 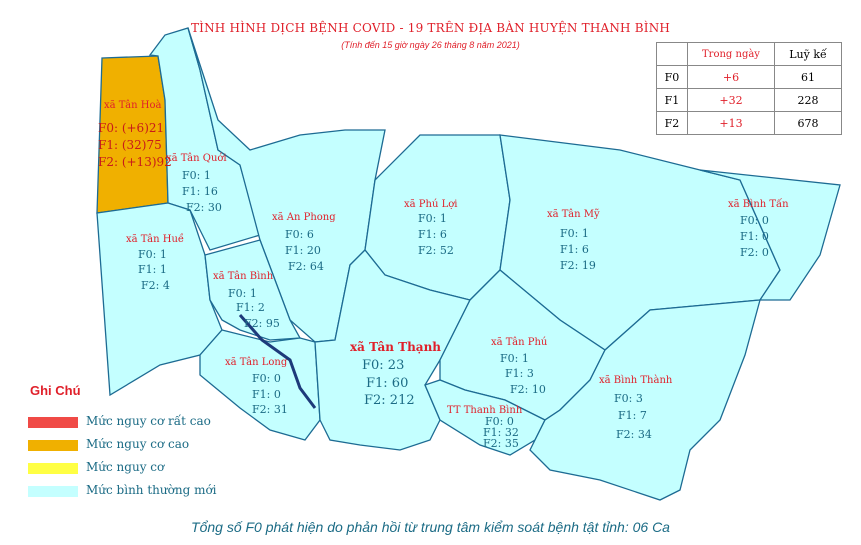 I want to click on row-today: +32, so click(x=731, y=100).